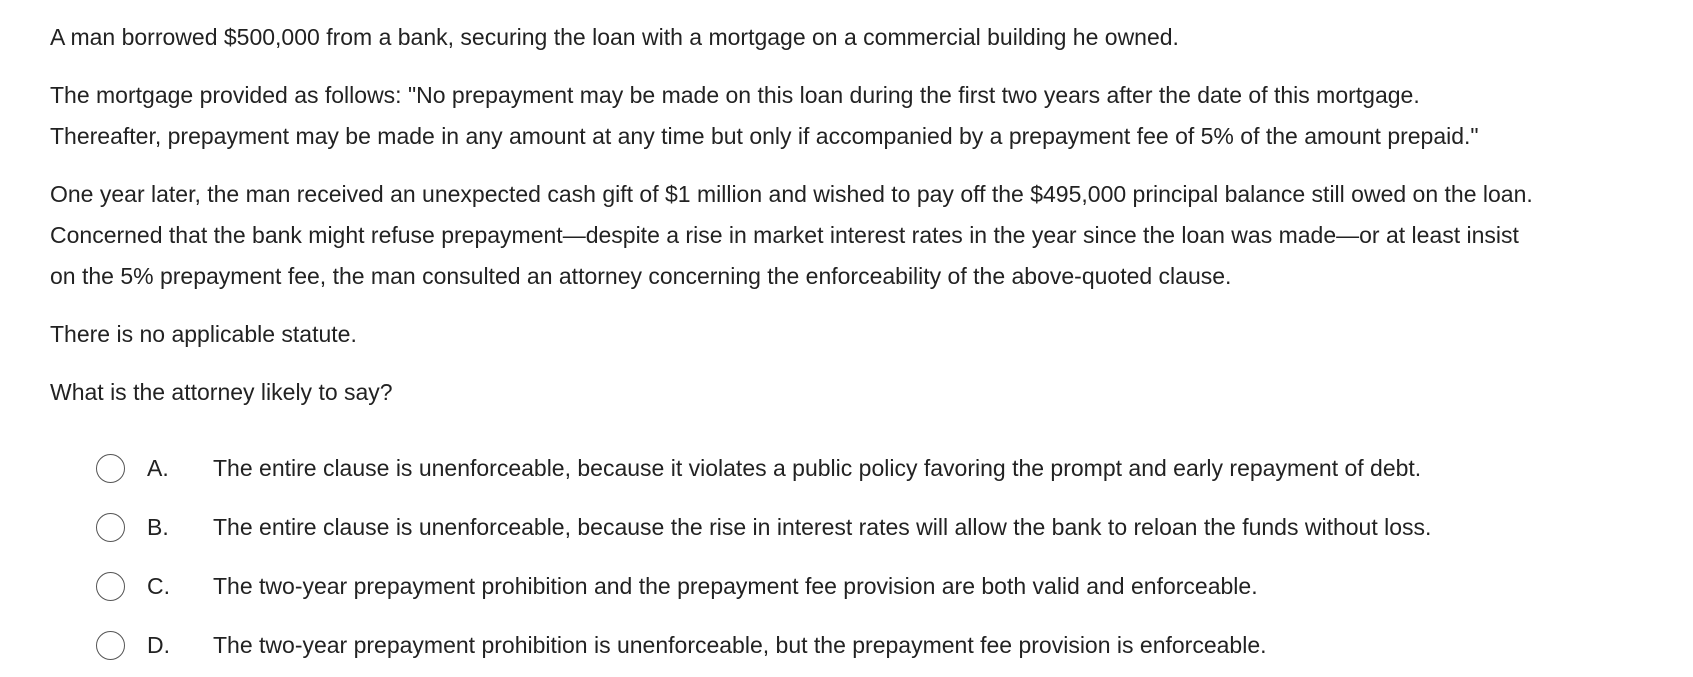 The height and width of the screenshot is (677, 1693). What do you see at coordinates (110, 468) in the screenshot?
I see `radio-button-a` at bounding box center [110, 468].